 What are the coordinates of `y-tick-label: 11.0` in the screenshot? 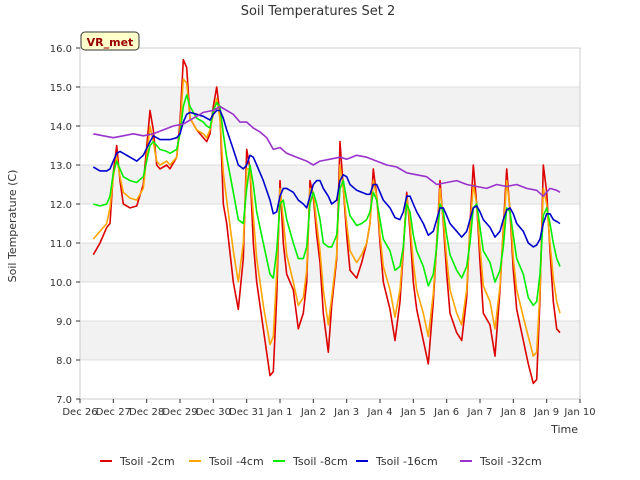 It's located at (61, 244).